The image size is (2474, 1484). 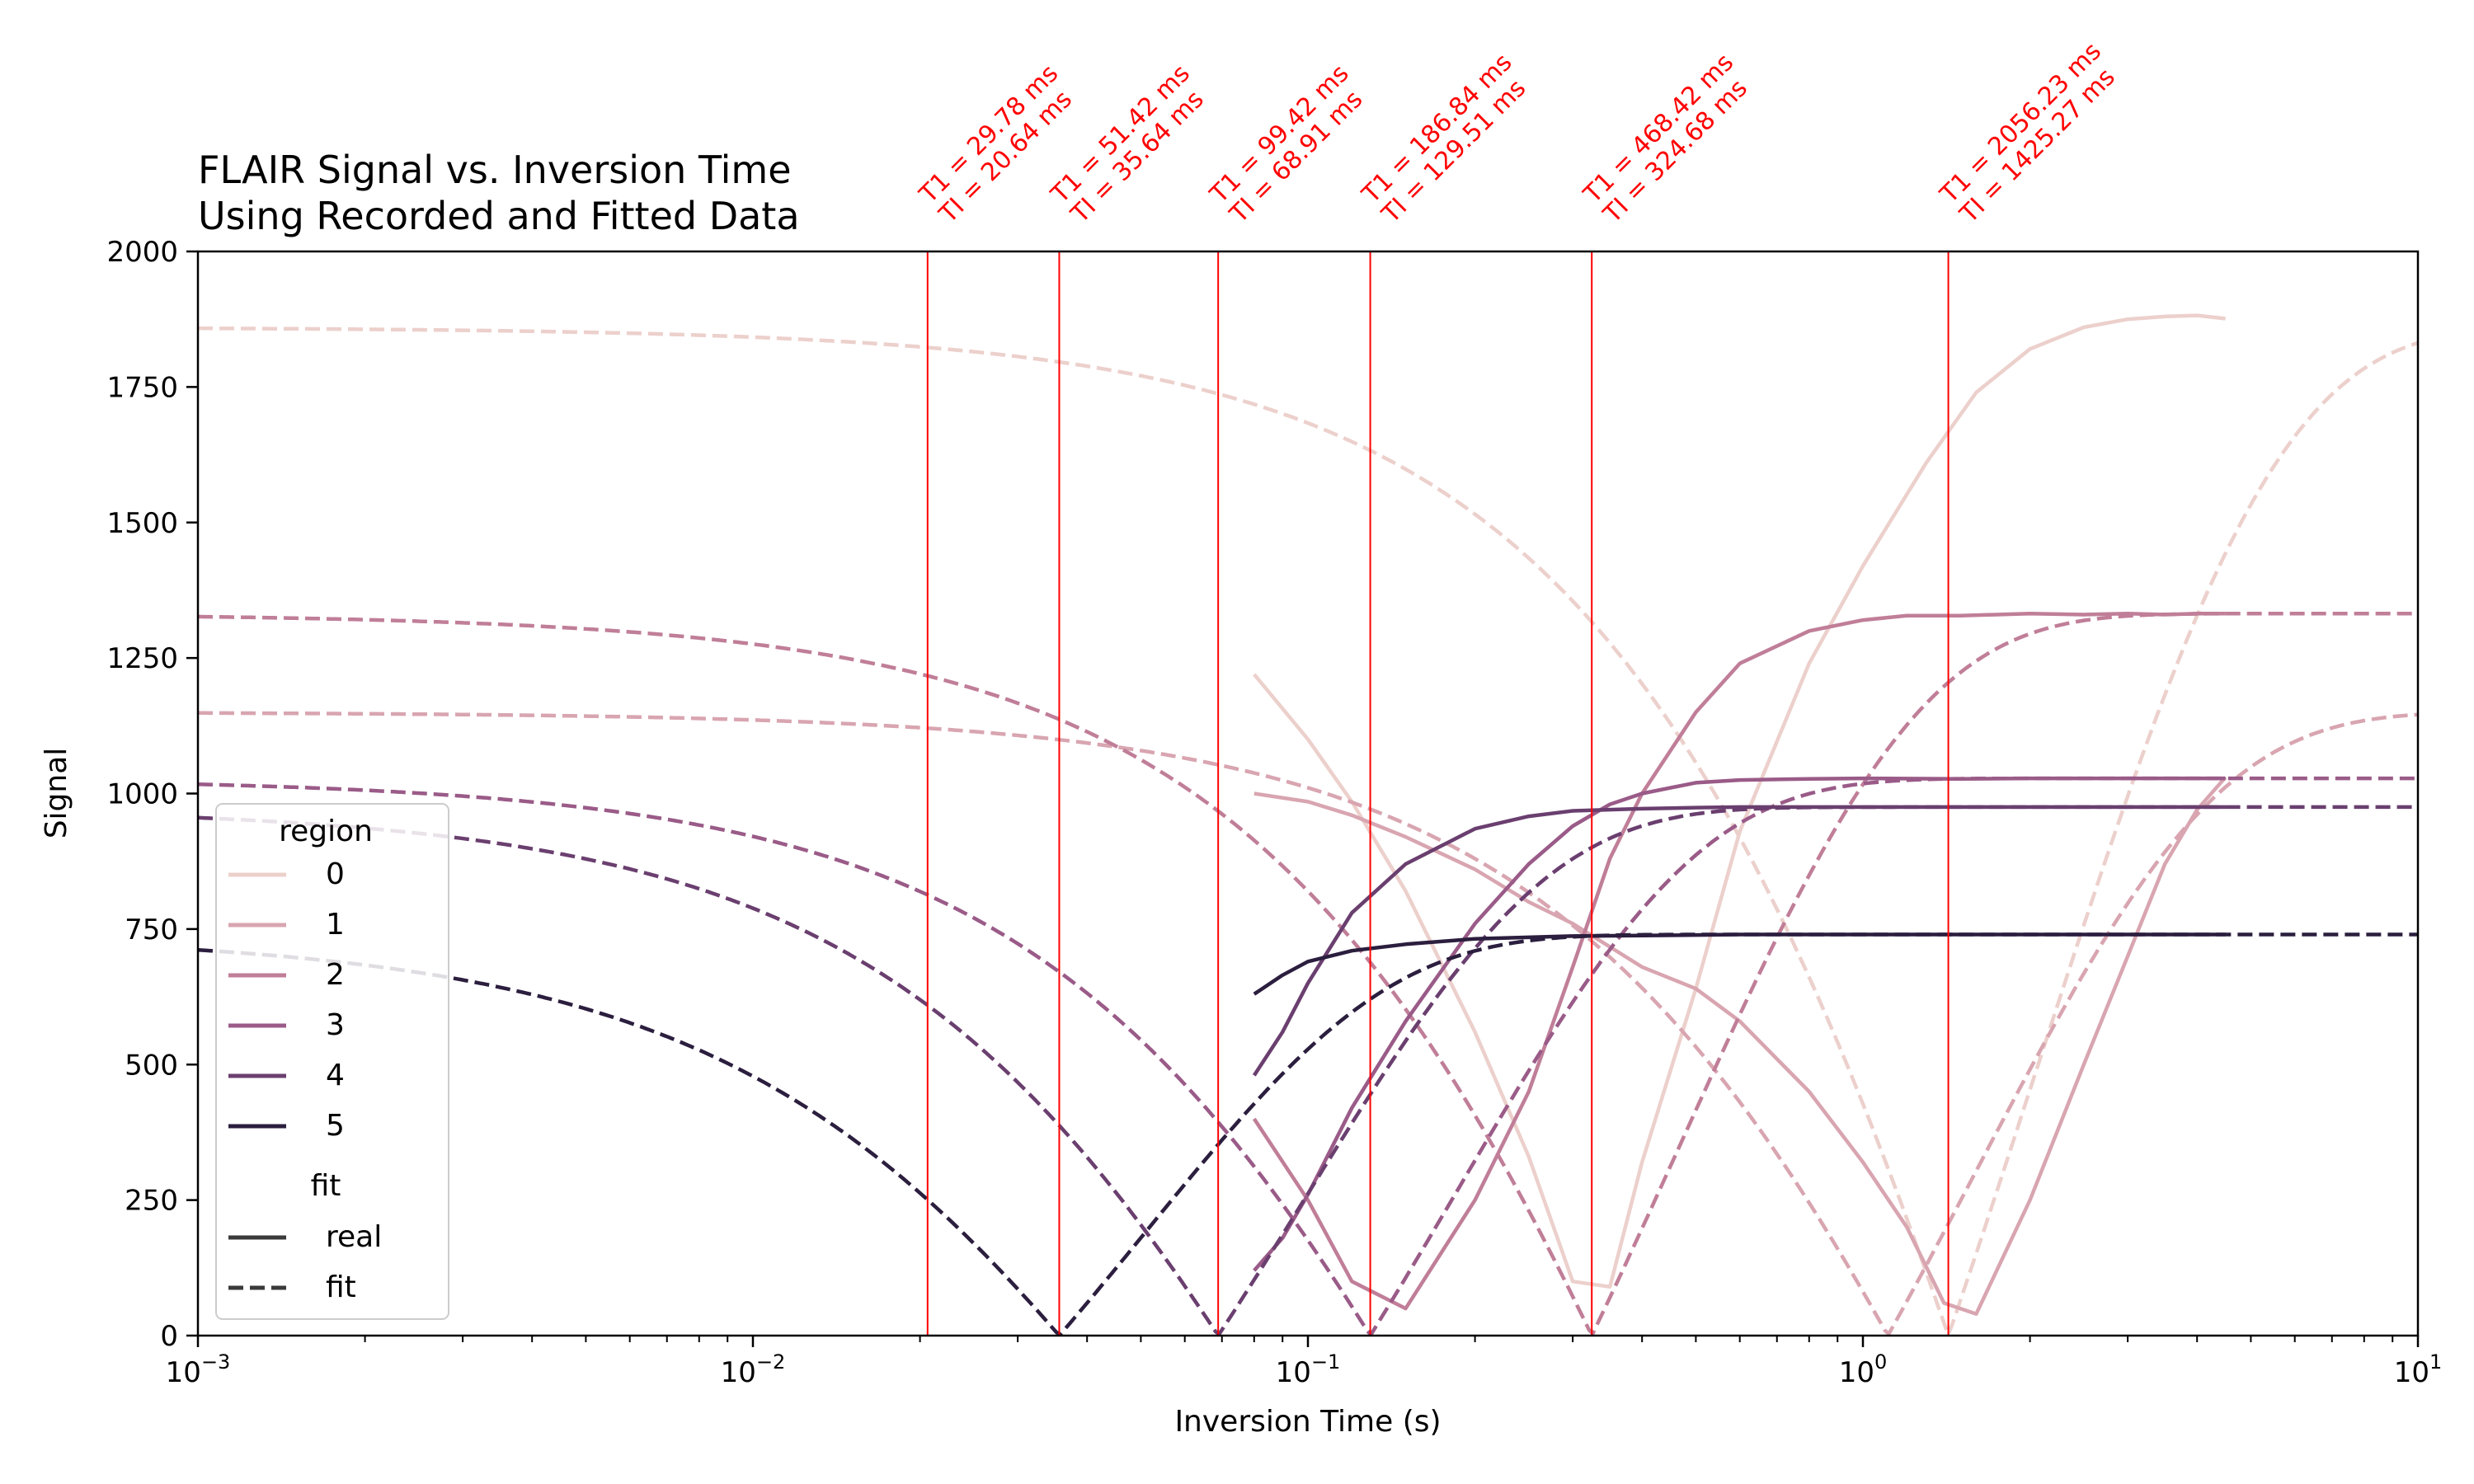 What do you see at coordinates (1325, 1362) in the screenshot?
I see `x-tick-exponent: −1` at bounding box center [1325, 1362].